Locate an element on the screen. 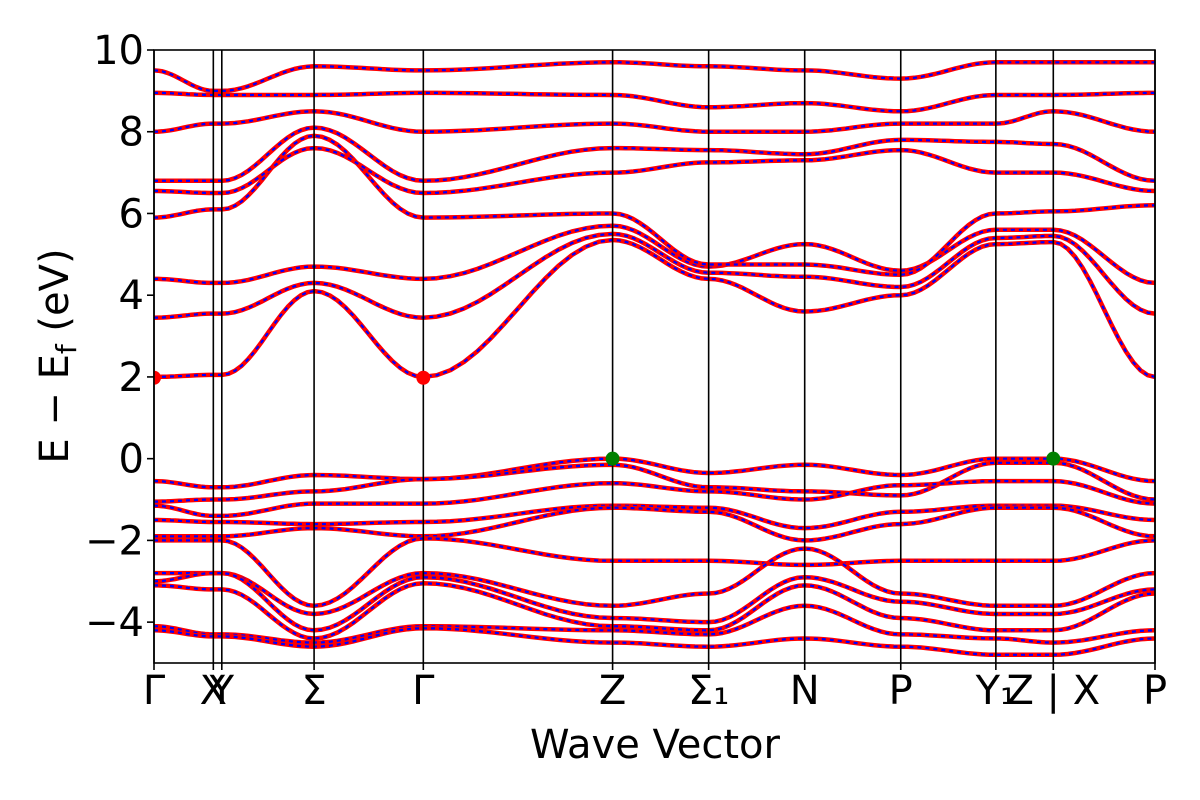  band-5-dashed-overlay is located at coordinates (654, 154).